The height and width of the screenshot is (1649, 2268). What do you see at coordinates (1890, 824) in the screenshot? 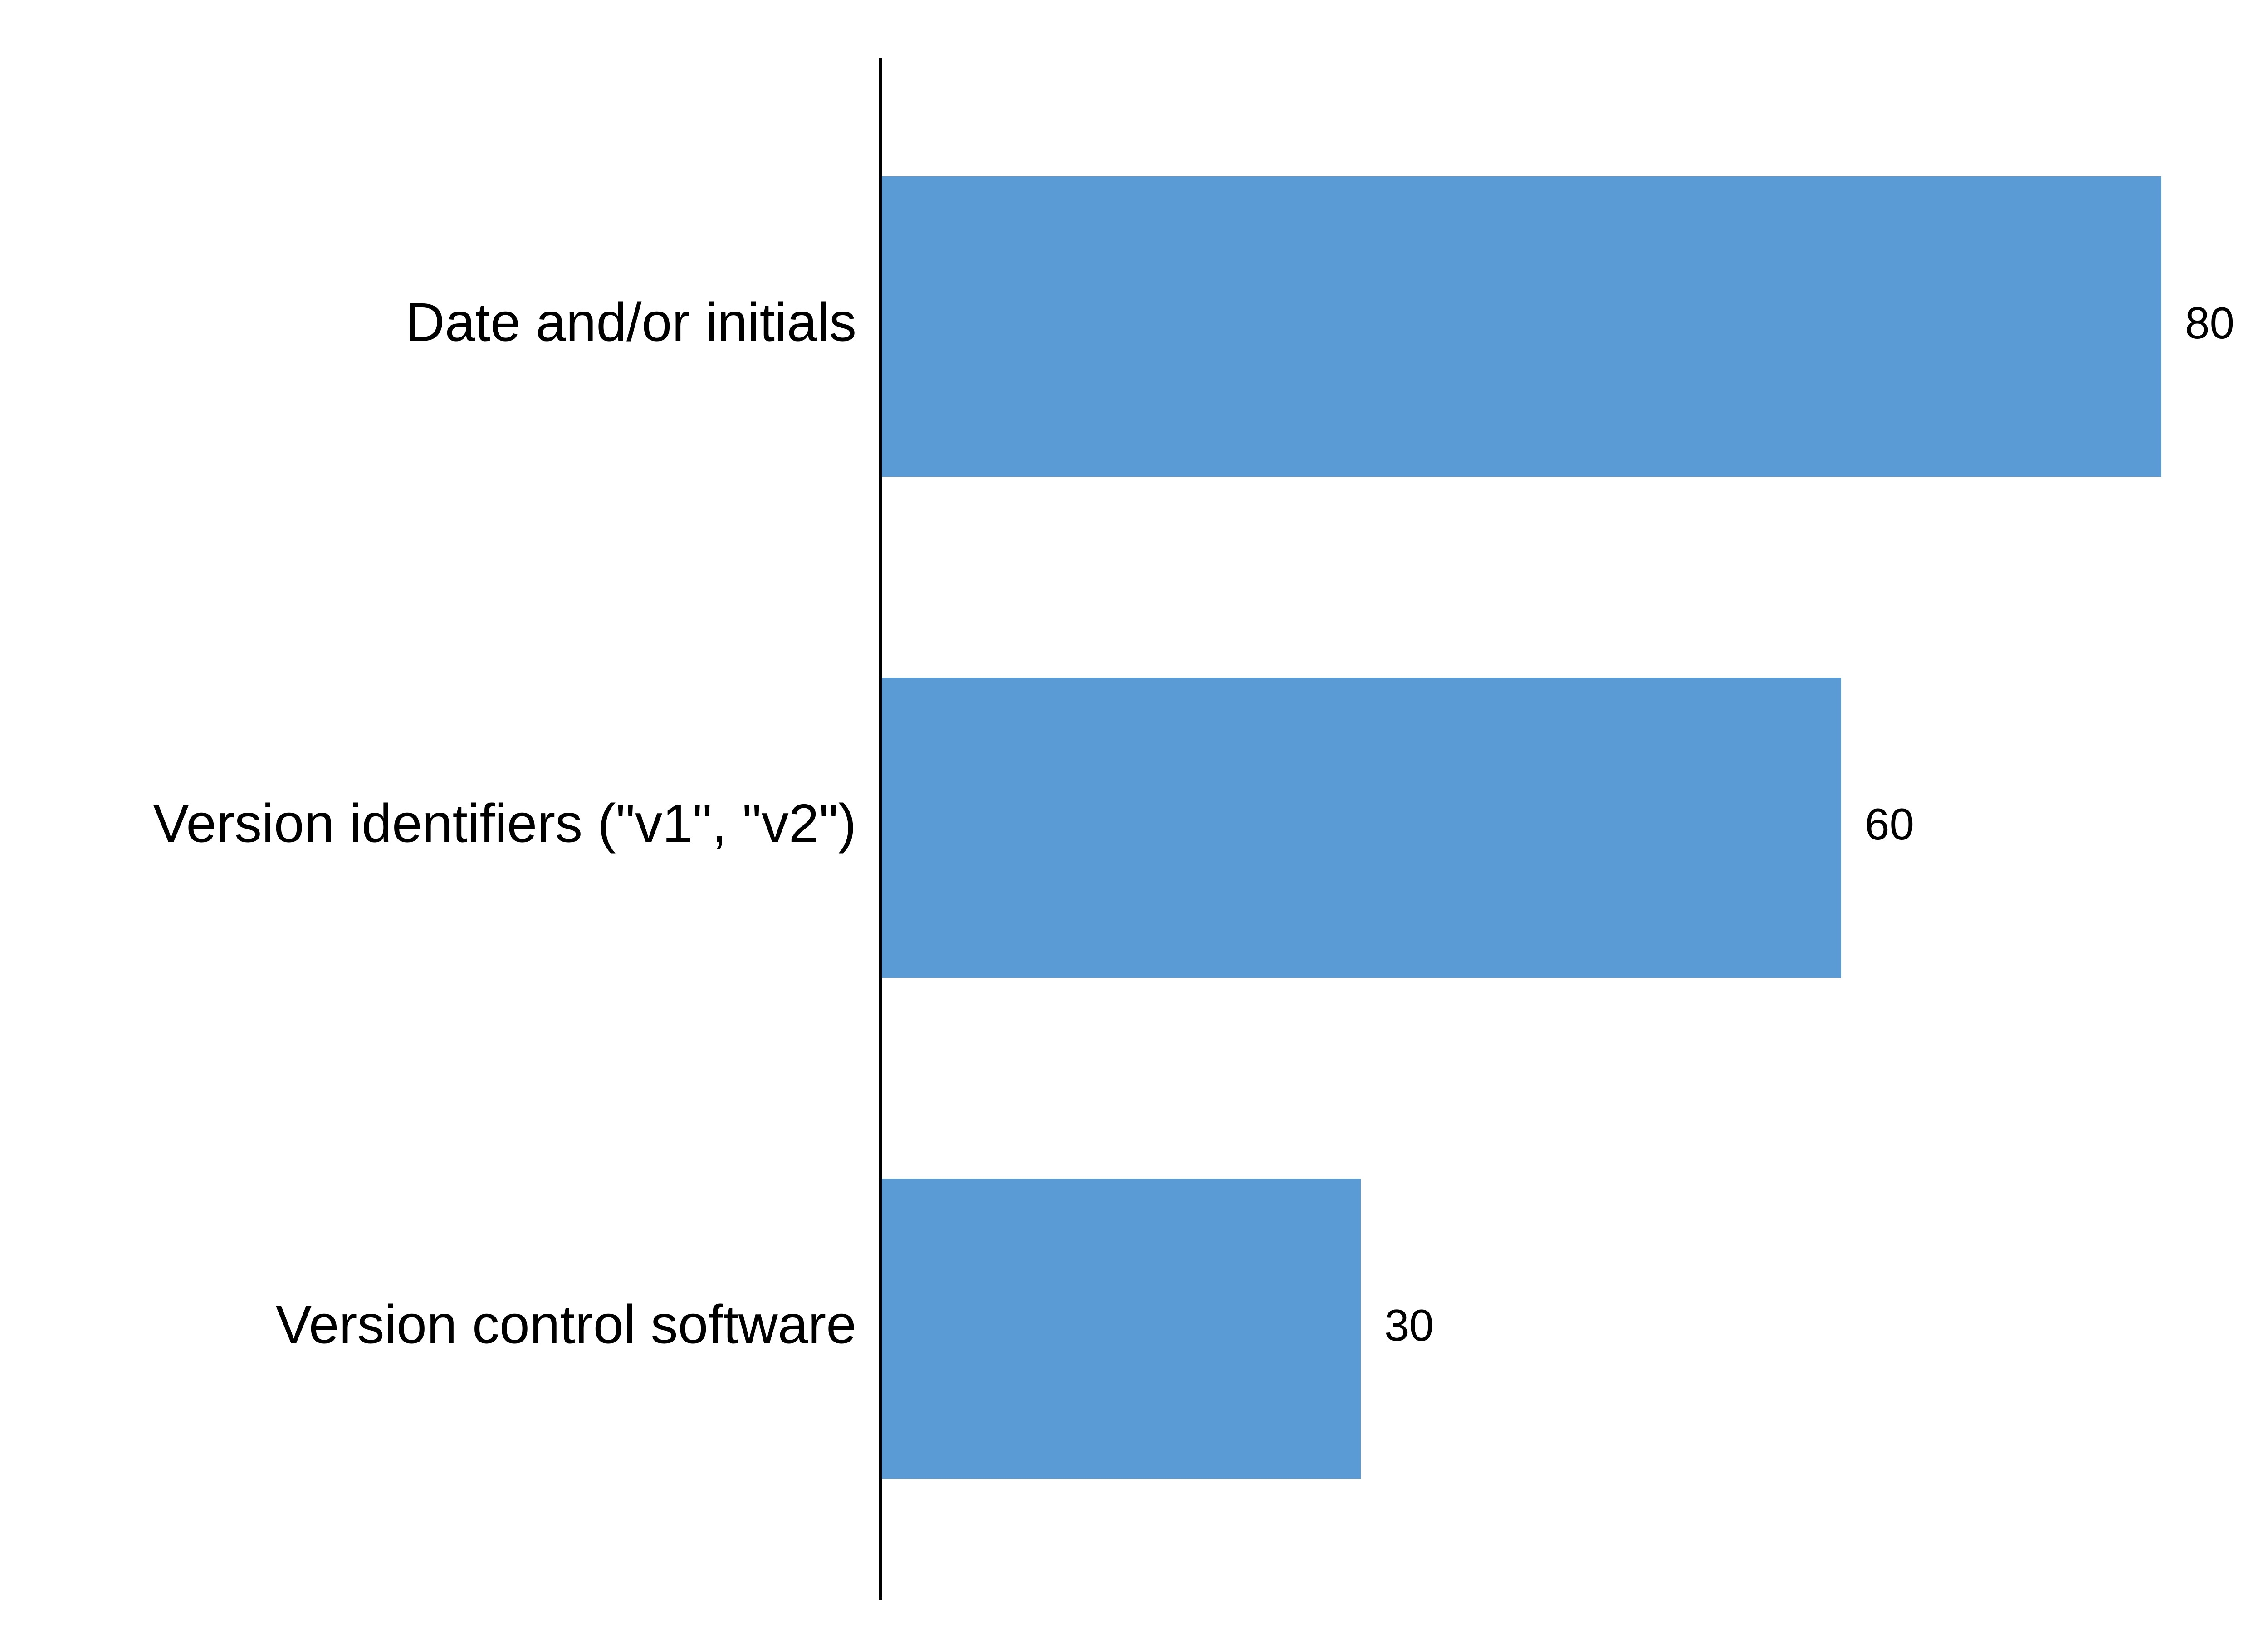
I see `value-label: 60` at bounding box center [1890, 824].